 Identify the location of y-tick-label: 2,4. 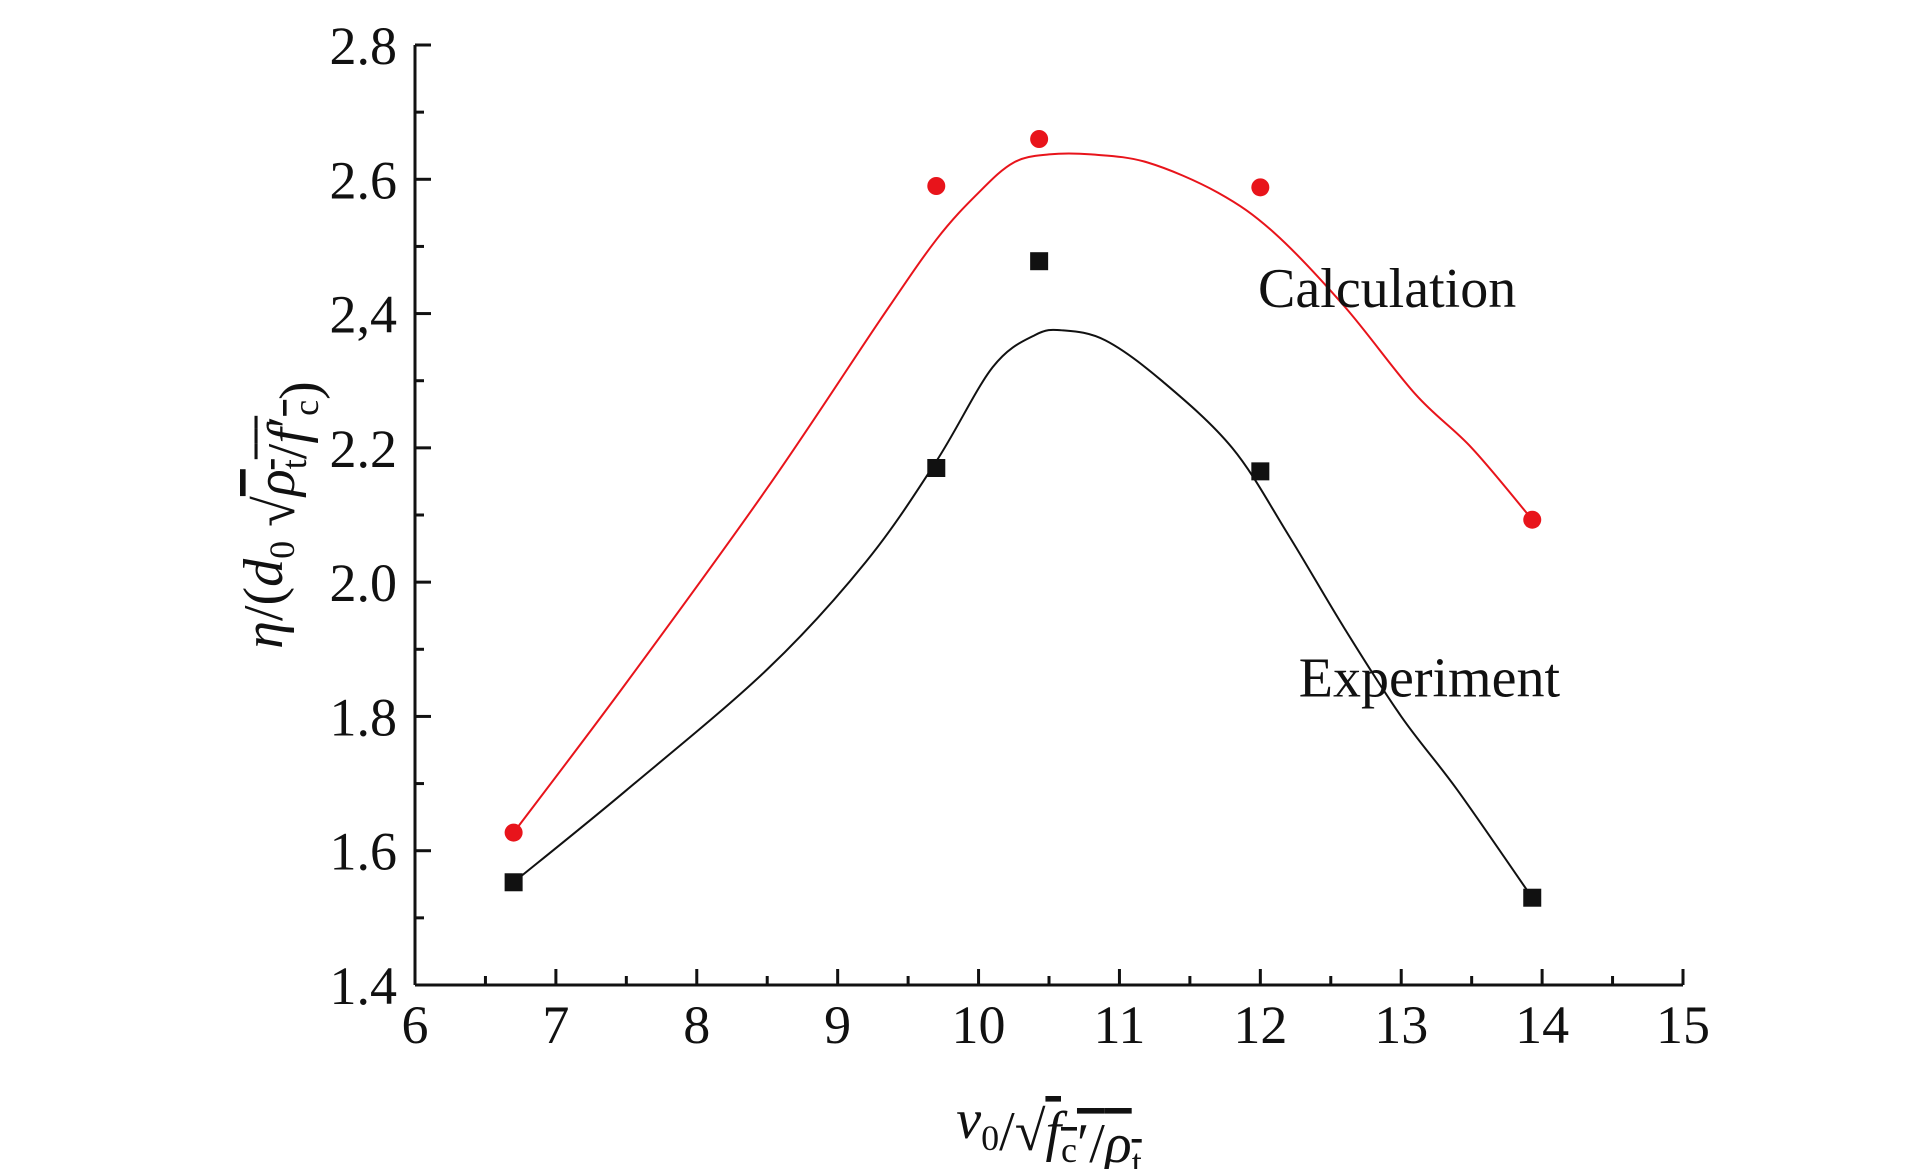
(364, 315).